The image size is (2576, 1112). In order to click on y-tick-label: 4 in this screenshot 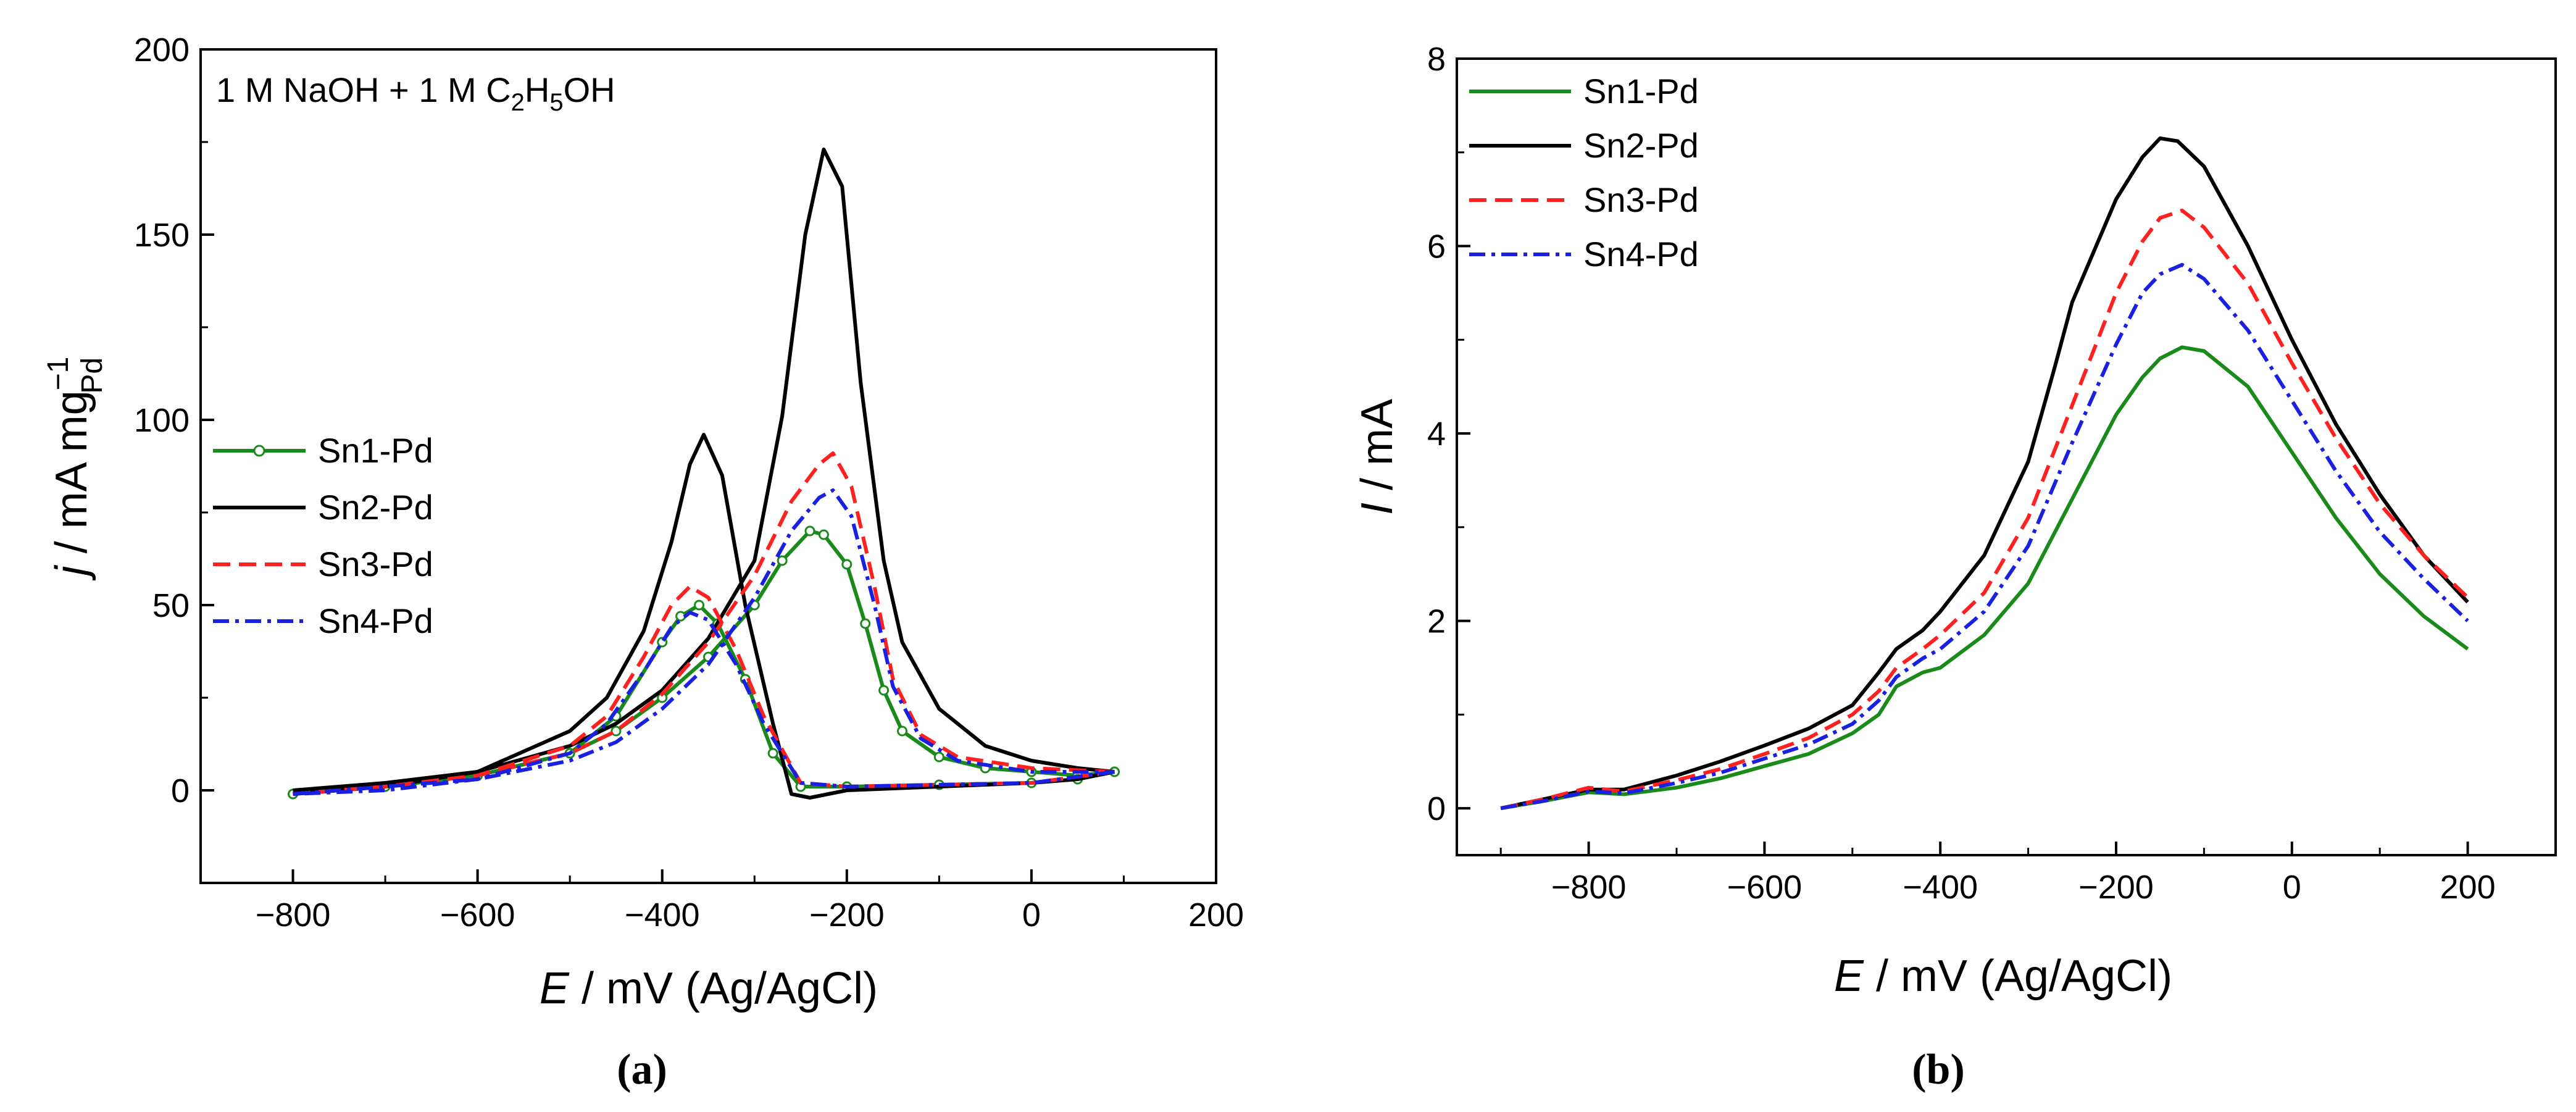, I will do `click(1436, 434)`.